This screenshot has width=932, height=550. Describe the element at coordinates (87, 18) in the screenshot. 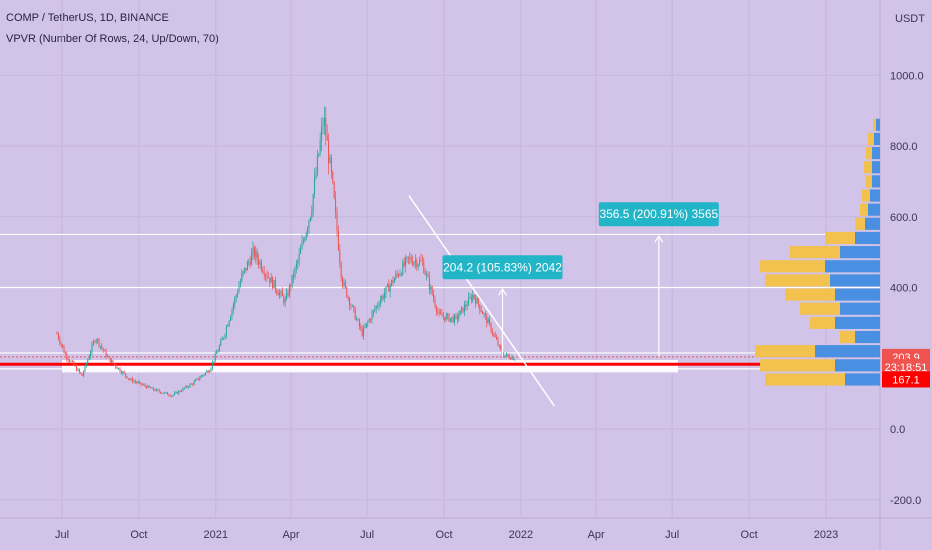

I see `symbol-title: COMP / TetherUS, 1D, BINANCE` at that location.